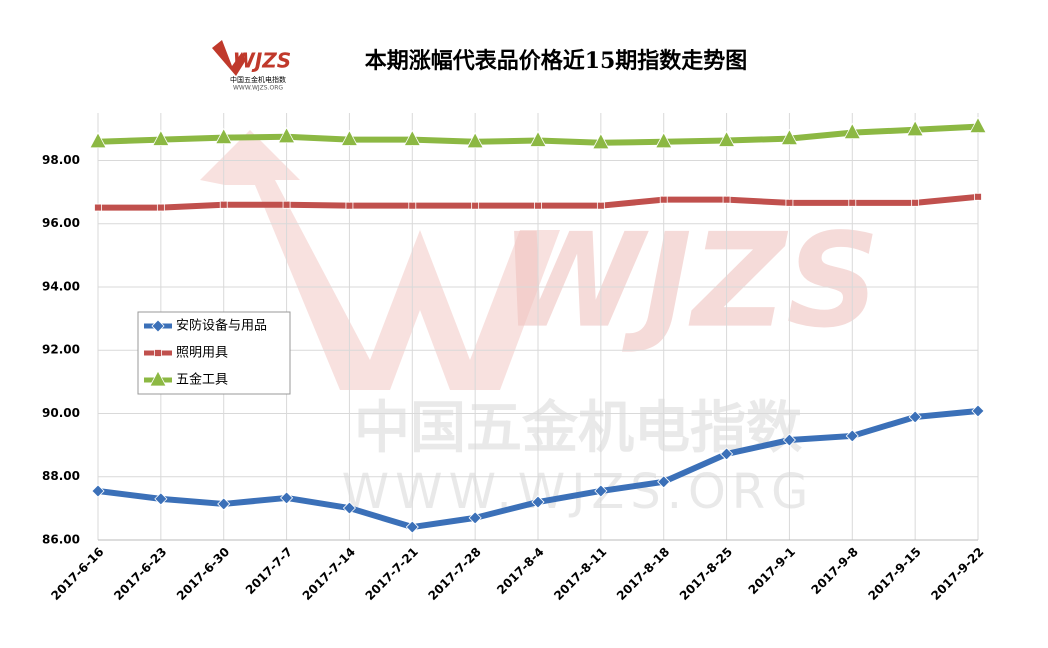 This screenshot has width=1048, height=648. Describe the element at coordinates (61, 540) in the screenshot. I see `y-tick-label: 86.00` at that location.